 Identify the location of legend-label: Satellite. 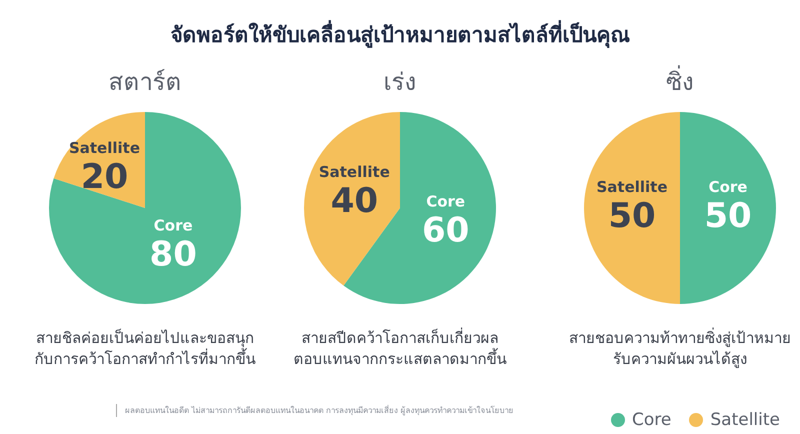
(745, 420).